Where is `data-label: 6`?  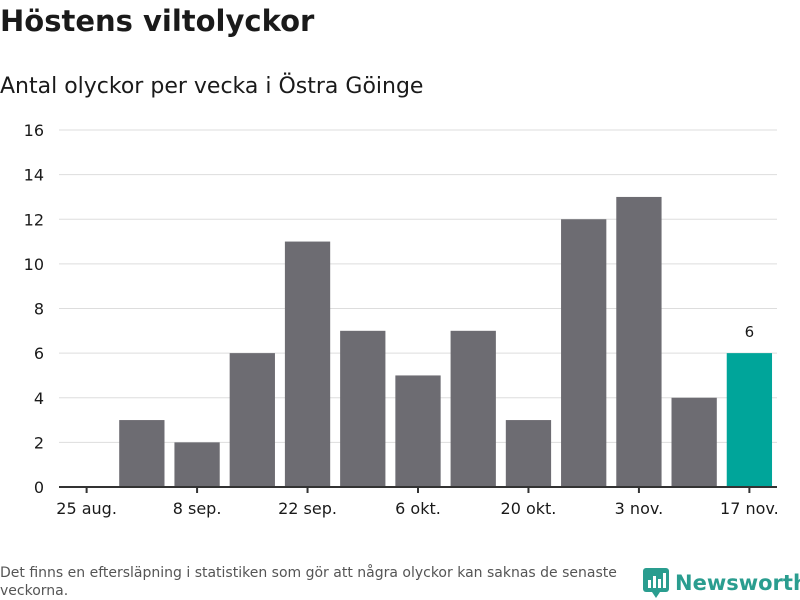 data-label: 6 is located at coordinates (750, 332).